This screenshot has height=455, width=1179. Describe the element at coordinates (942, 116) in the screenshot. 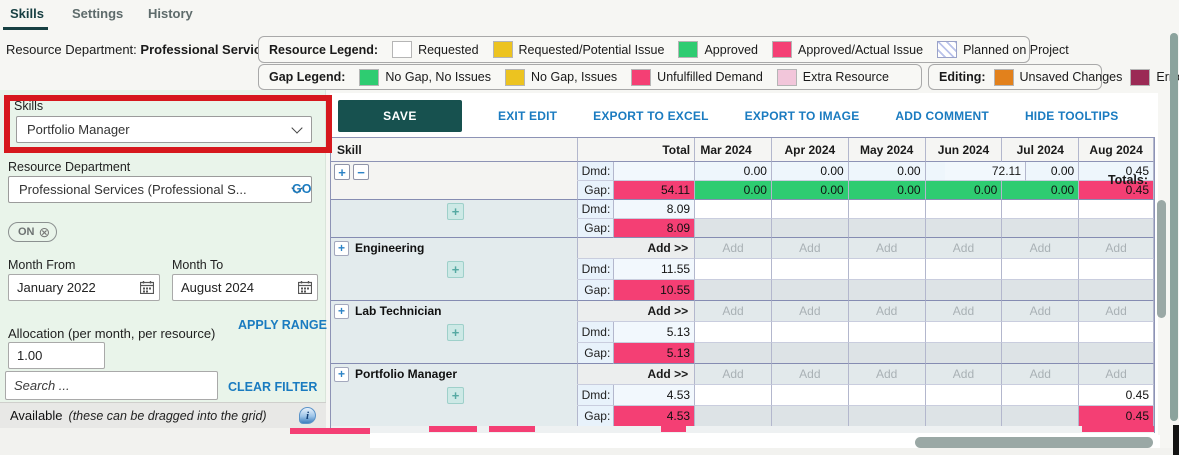

I see `add-comment-button: ADD COMMENT` at that location.